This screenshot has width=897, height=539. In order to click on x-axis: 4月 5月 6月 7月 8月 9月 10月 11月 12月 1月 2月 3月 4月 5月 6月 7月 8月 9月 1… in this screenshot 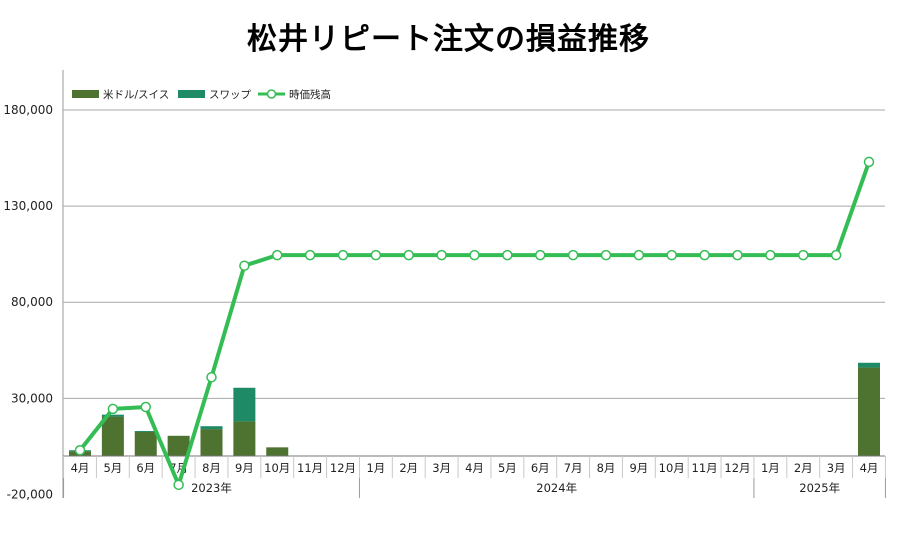, I will do `click(474, 476)`.